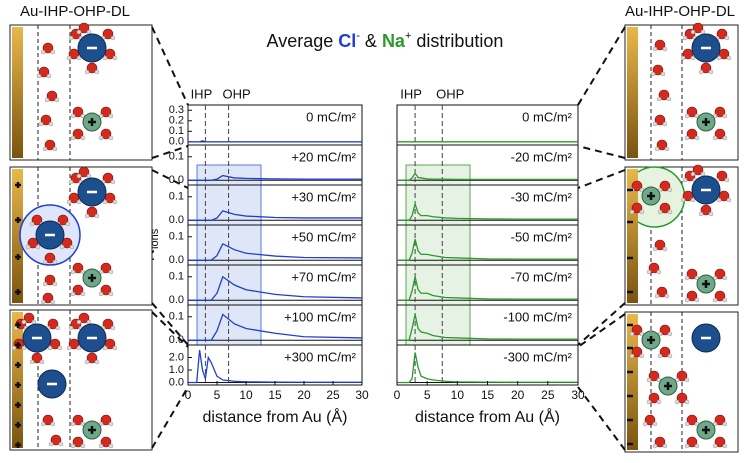 This screenshot has width=745, height=463. What do you see at coordinates (320, 356) in the screenshot?
I see `panel-label: +300 mC/m²` at bounding box center [320, 356].